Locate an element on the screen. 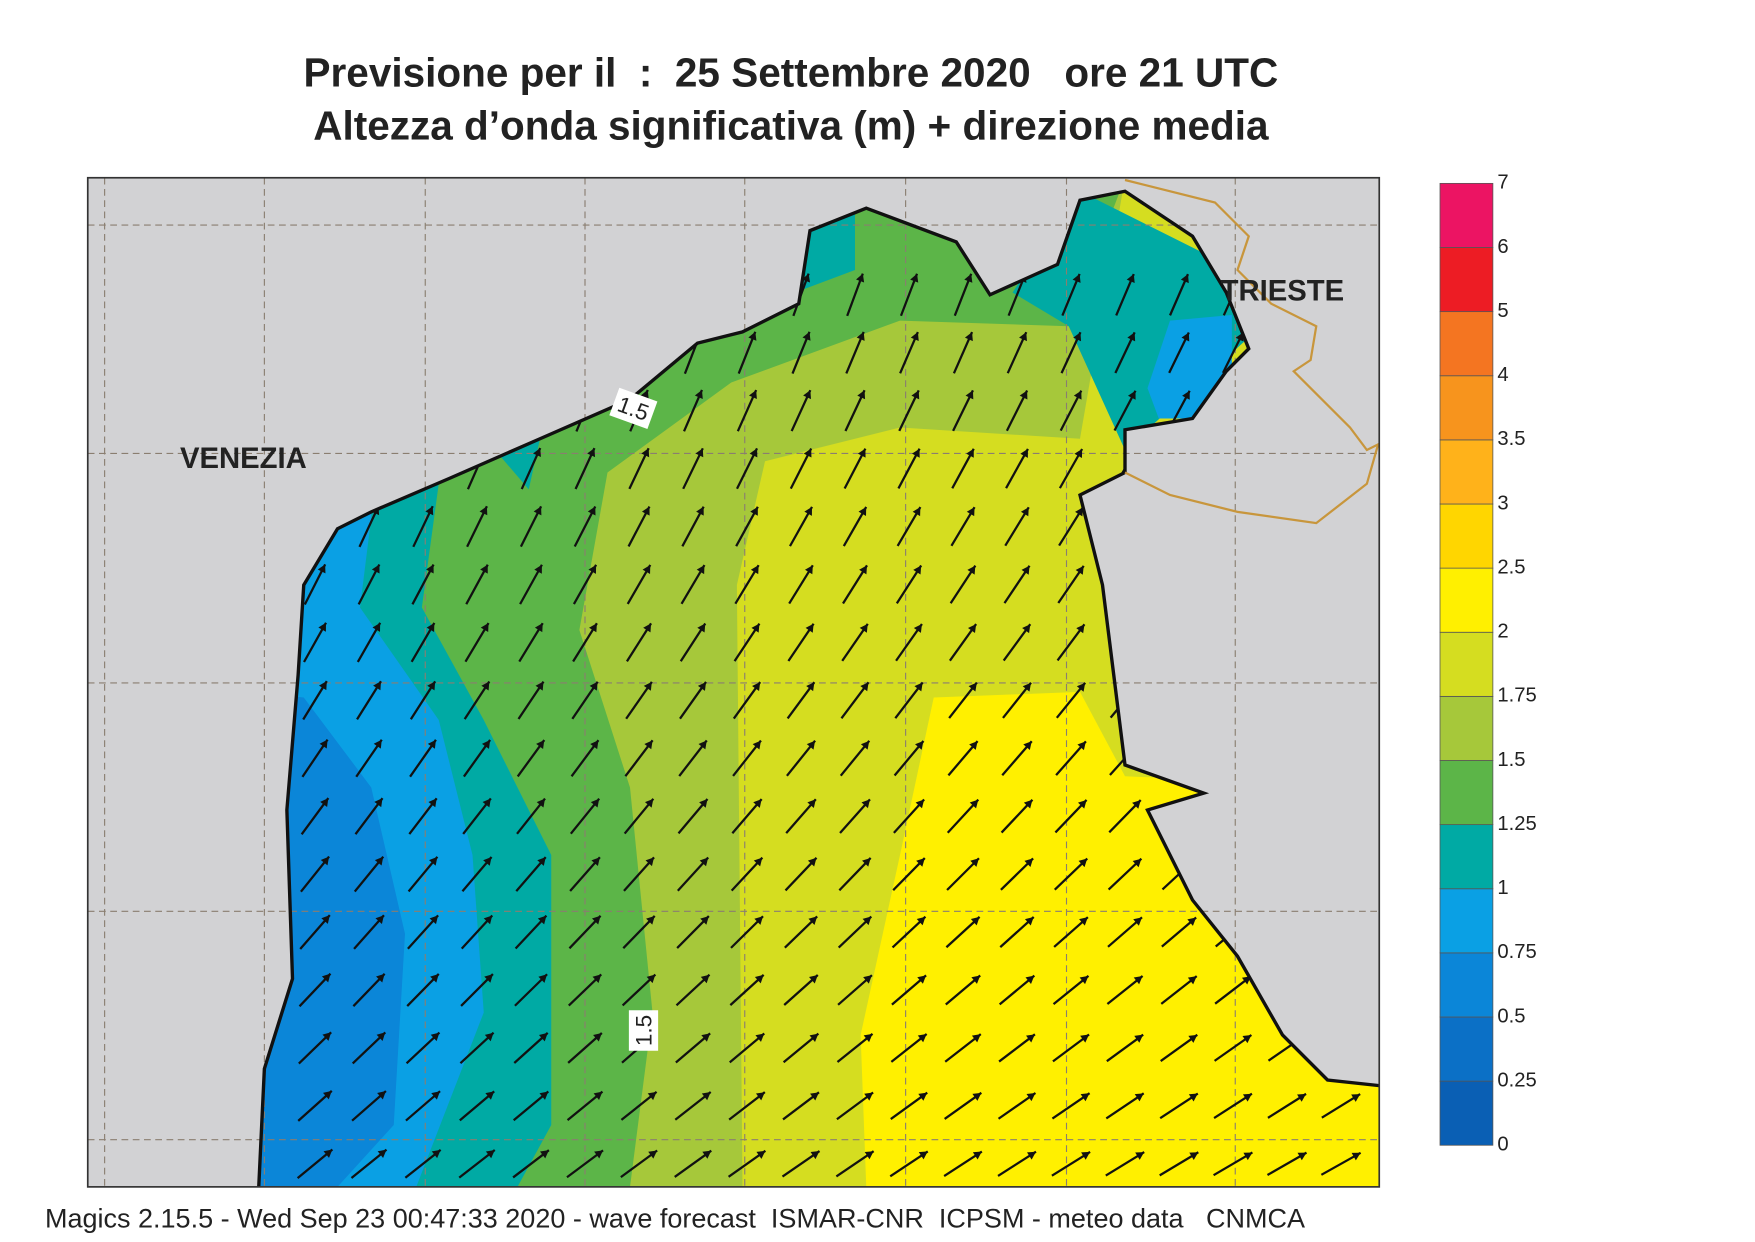 The width and height of the screenshot is (1755, 1242). contour-label: 1.5 is located at coordinates (643, 1030).